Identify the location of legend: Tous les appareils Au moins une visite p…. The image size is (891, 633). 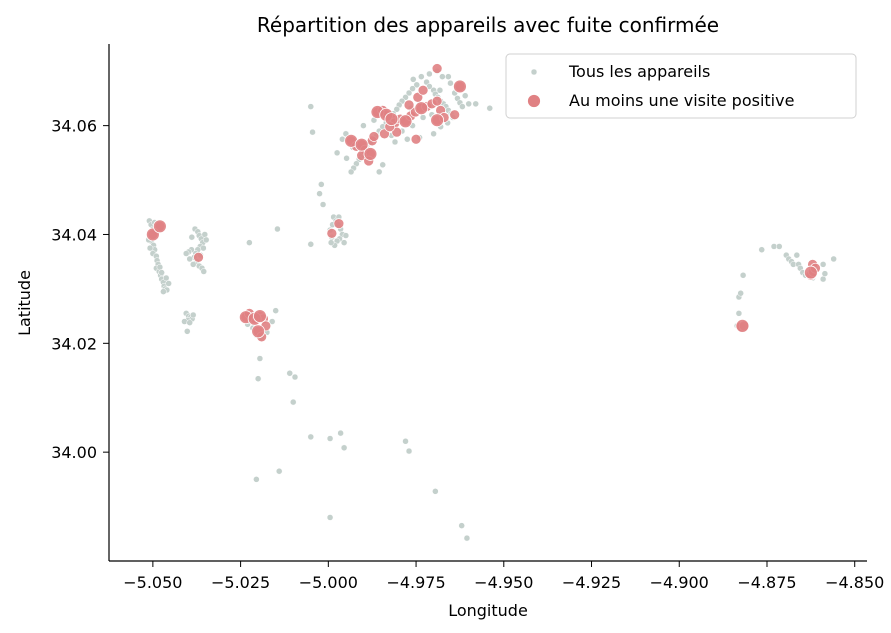
(681, 86).